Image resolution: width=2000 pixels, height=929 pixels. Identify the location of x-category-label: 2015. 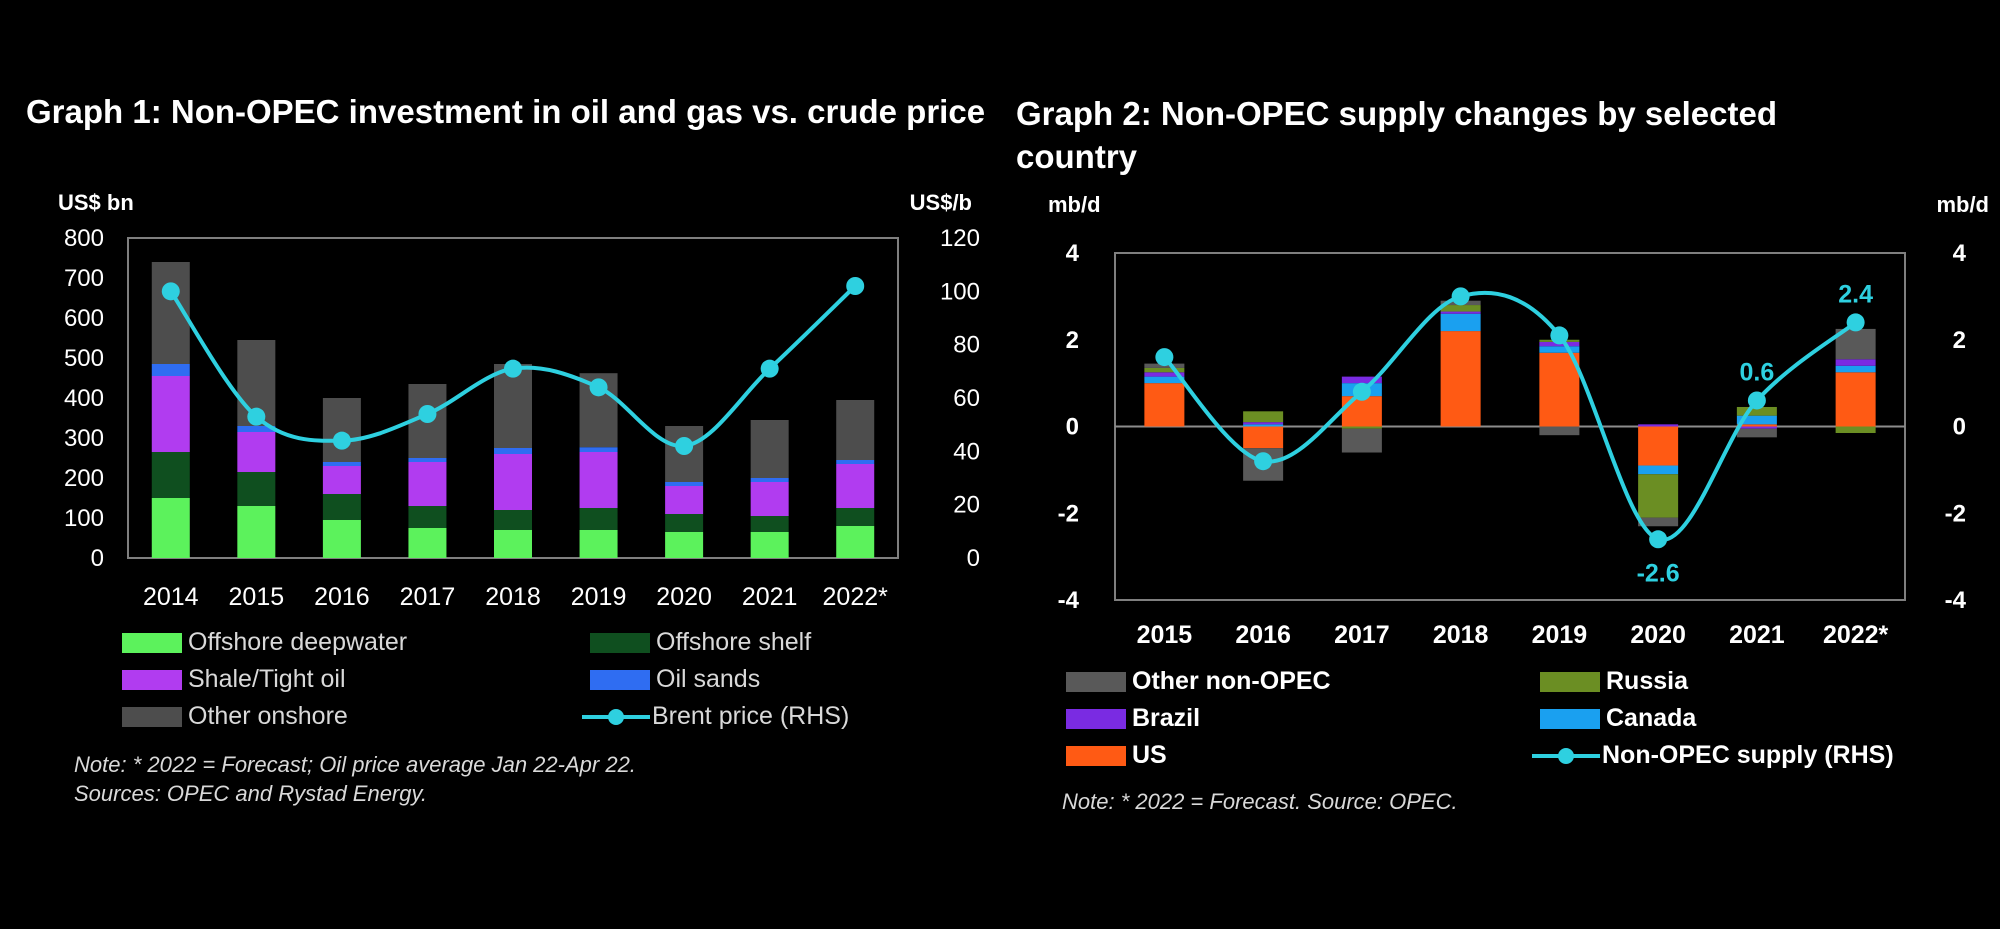
(1165, 635).